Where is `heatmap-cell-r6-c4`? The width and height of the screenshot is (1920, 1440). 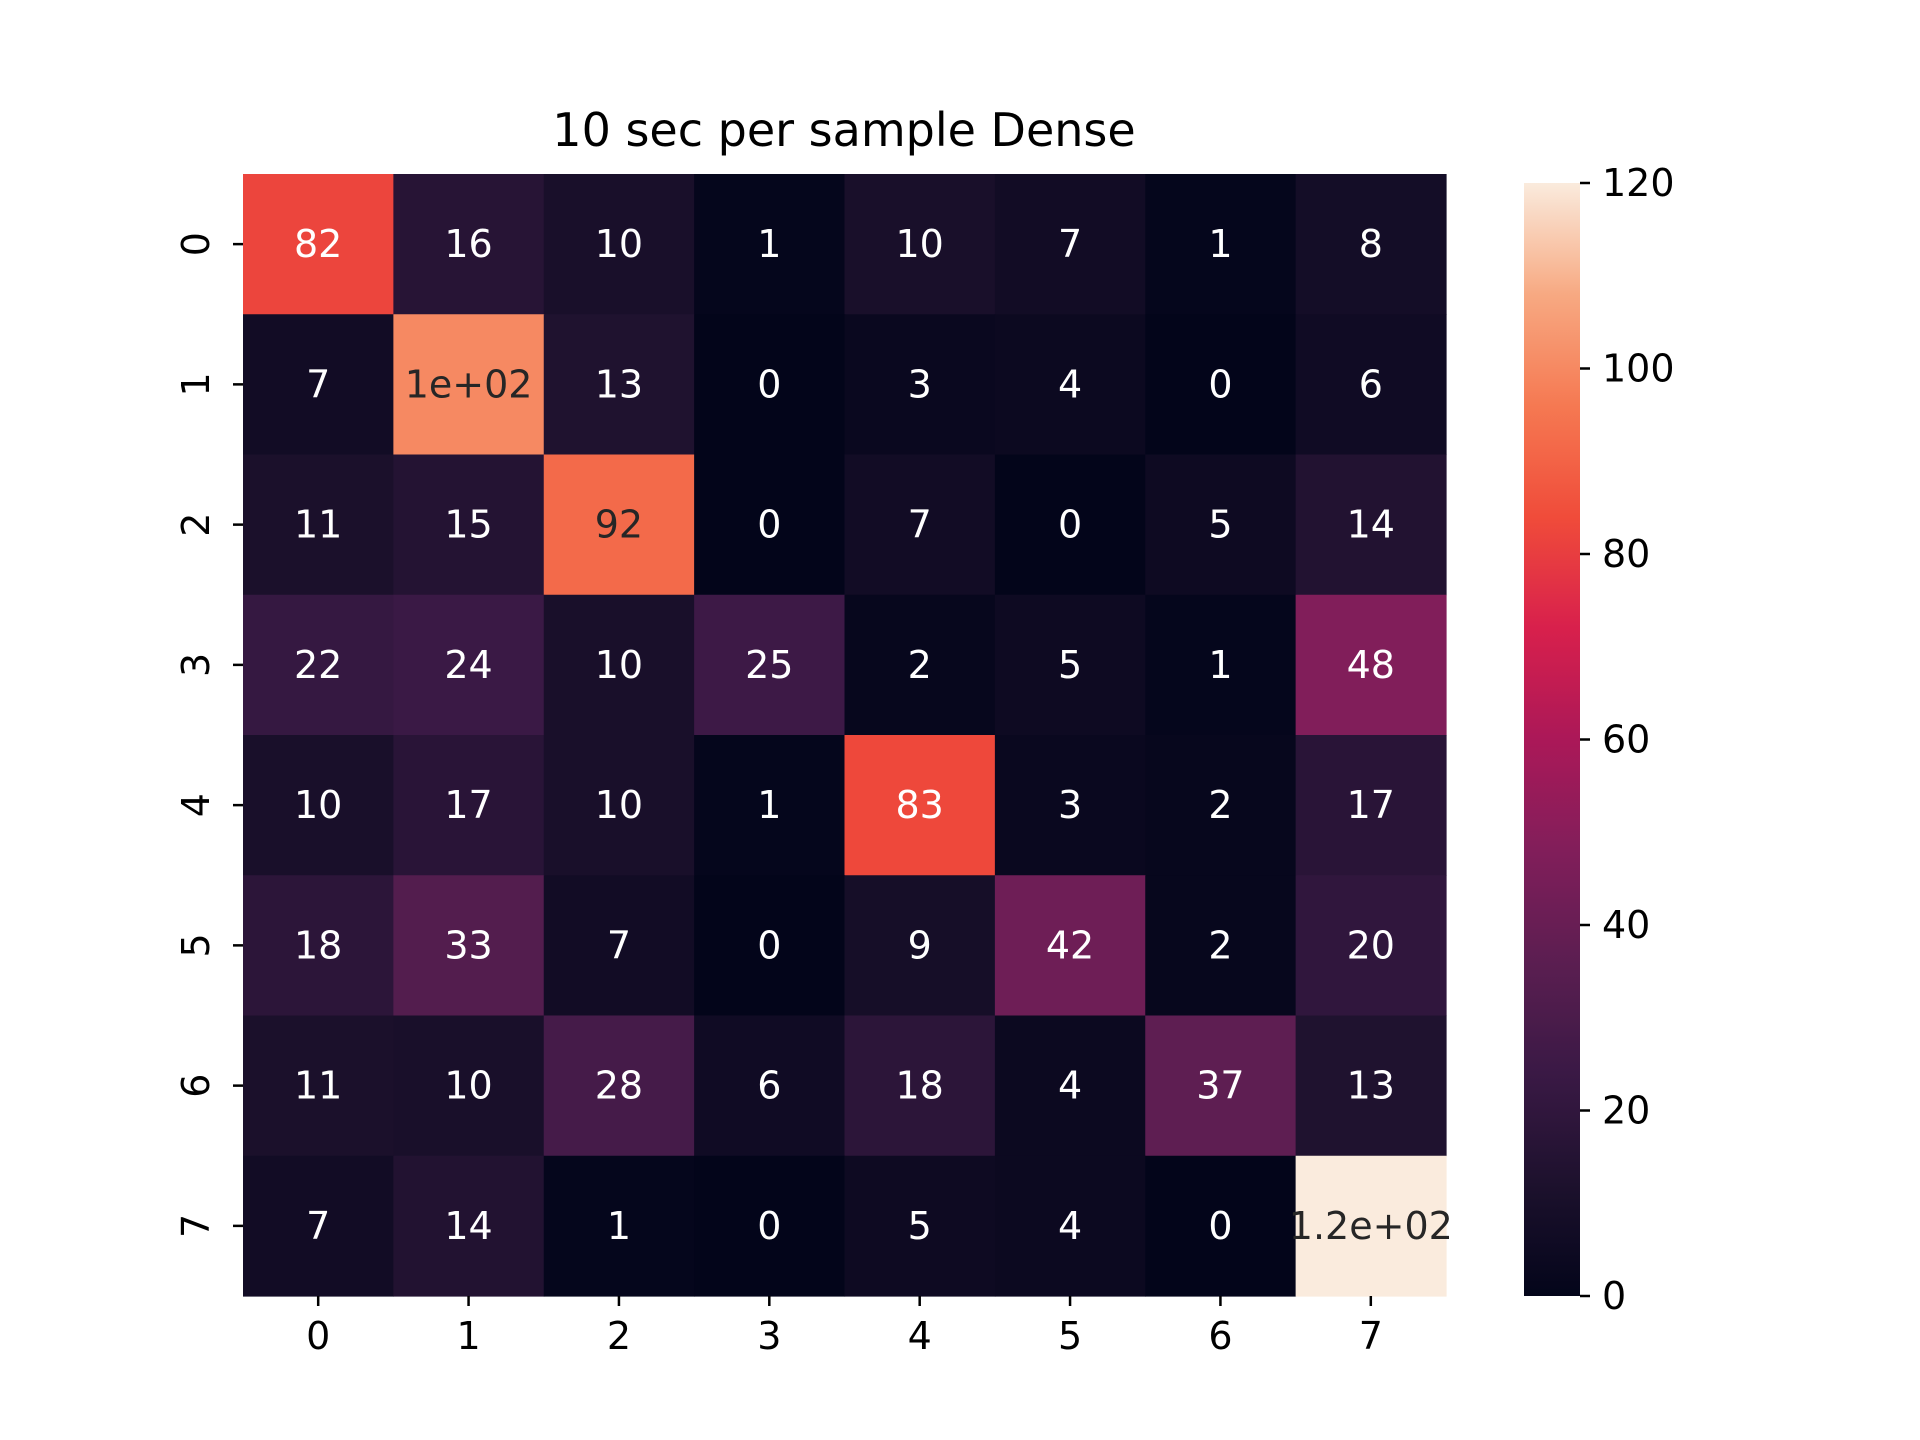 heatmap-cell-r6-c4 is located at coordinates (920, 1086).